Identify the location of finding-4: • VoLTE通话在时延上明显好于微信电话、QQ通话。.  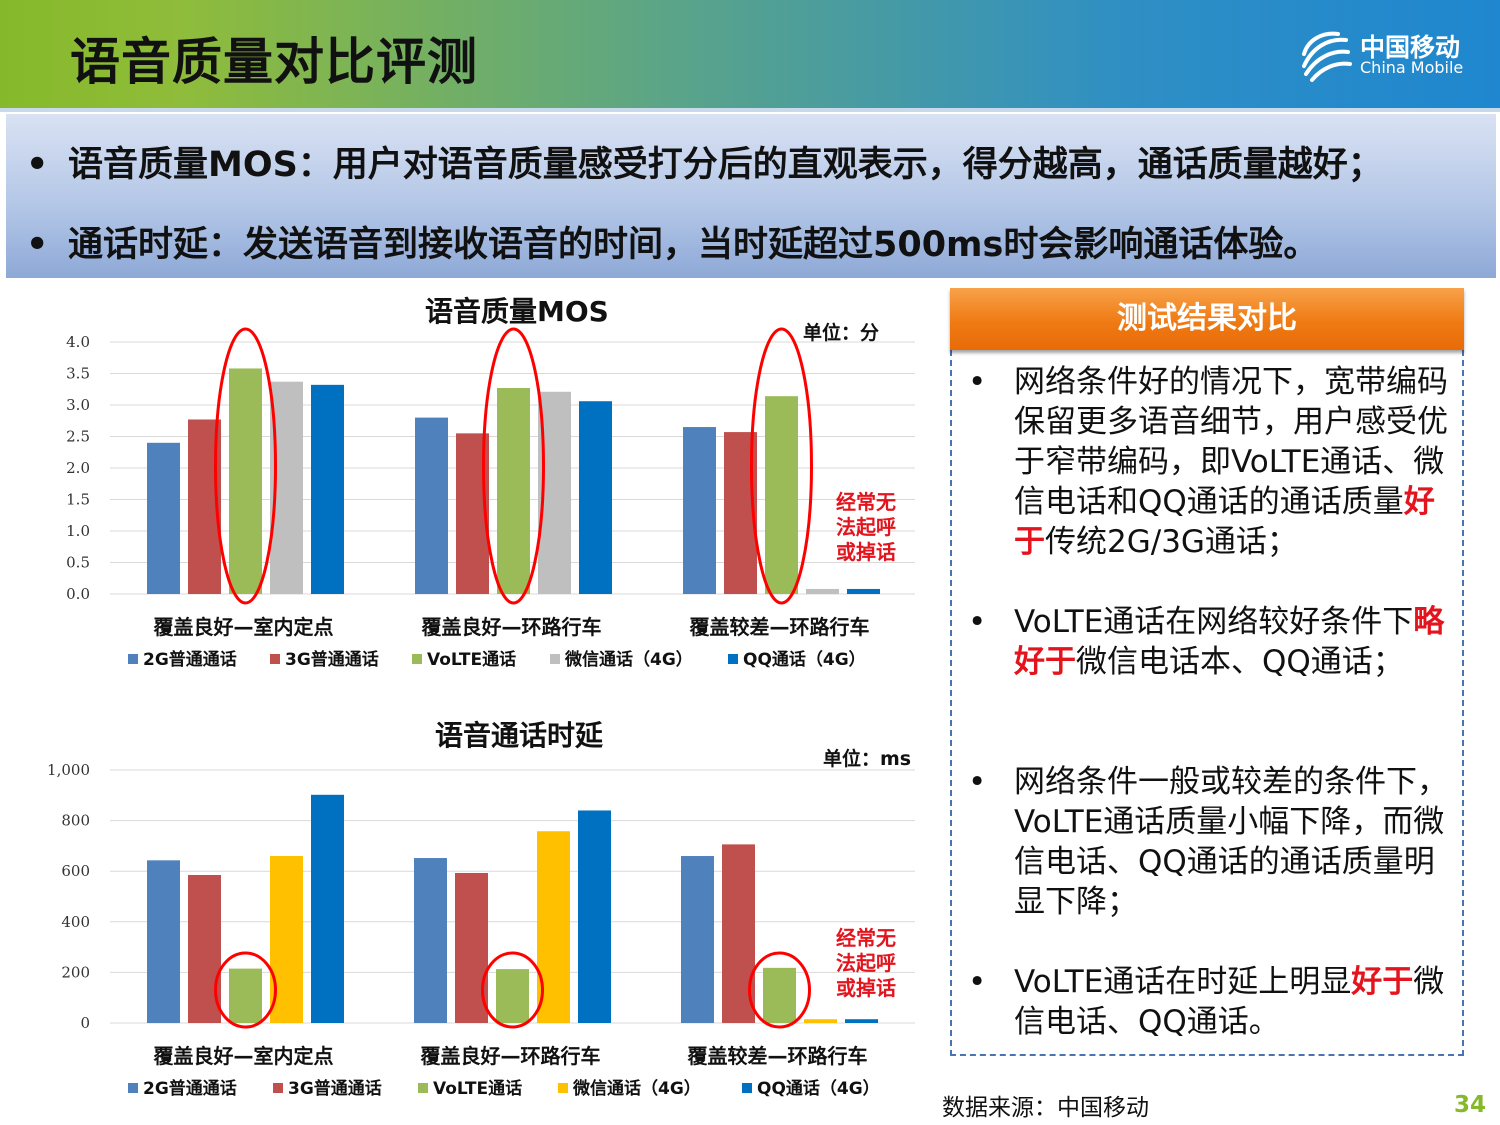
(1208, 1002).